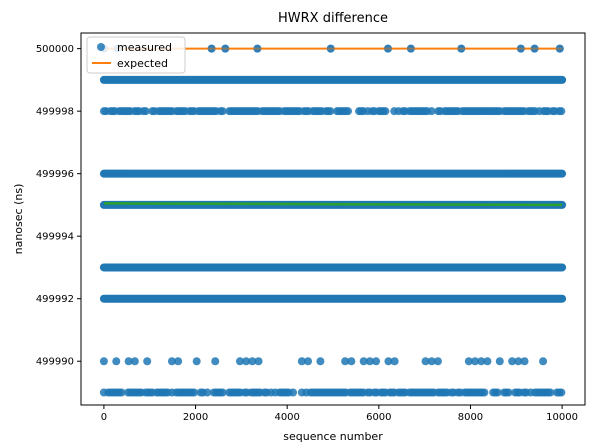  Describe the element at coordinates (142, 63) in the screenshot. I see `legend-label-expected: expected` at that location.